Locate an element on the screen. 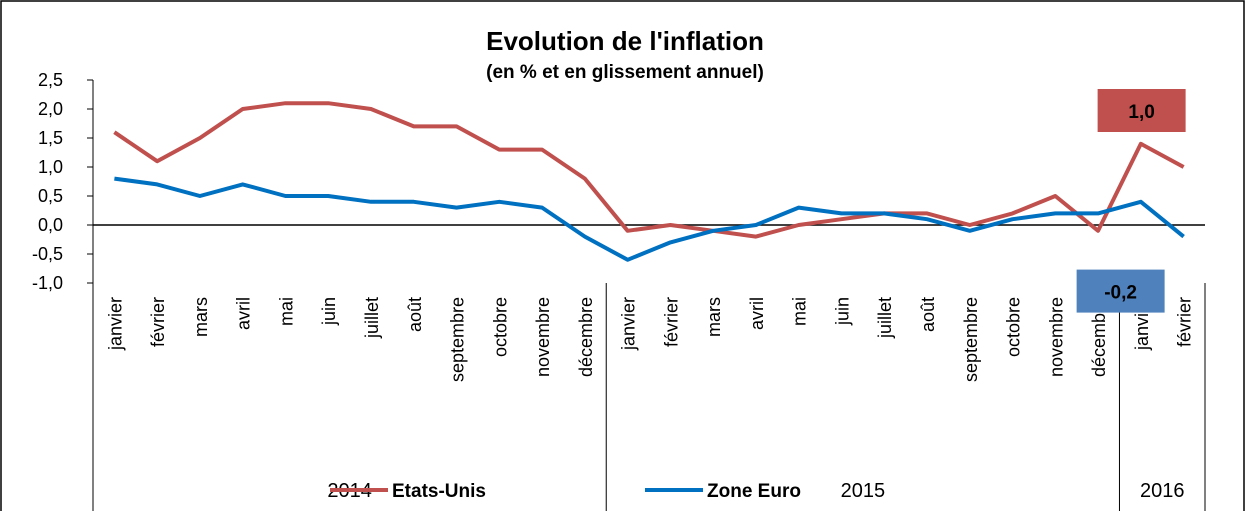 The width and height of the screenshot is (1246, 516). group-label: 2016 is located at coordinates (1162, 491).